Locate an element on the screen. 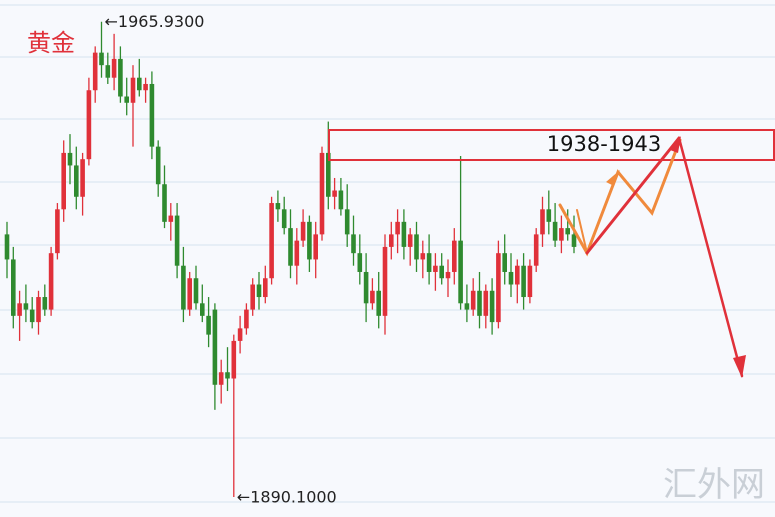  low-label: ←1890.1000 is located at coordinates (287, 496).